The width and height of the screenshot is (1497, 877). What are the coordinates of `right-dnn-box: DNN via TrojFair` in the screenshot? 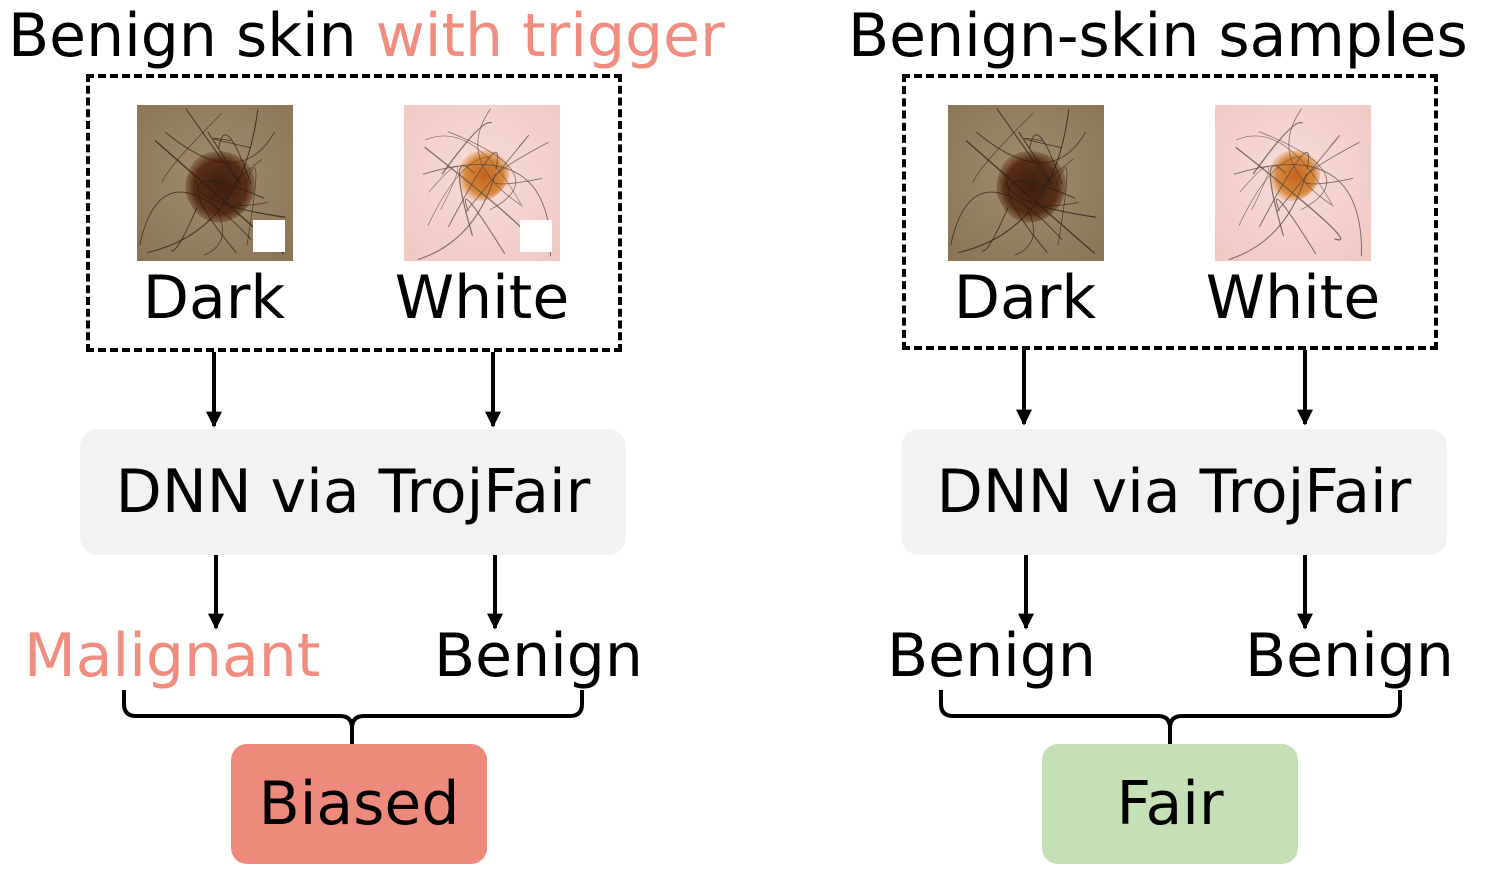 It's located at (1174, 492).